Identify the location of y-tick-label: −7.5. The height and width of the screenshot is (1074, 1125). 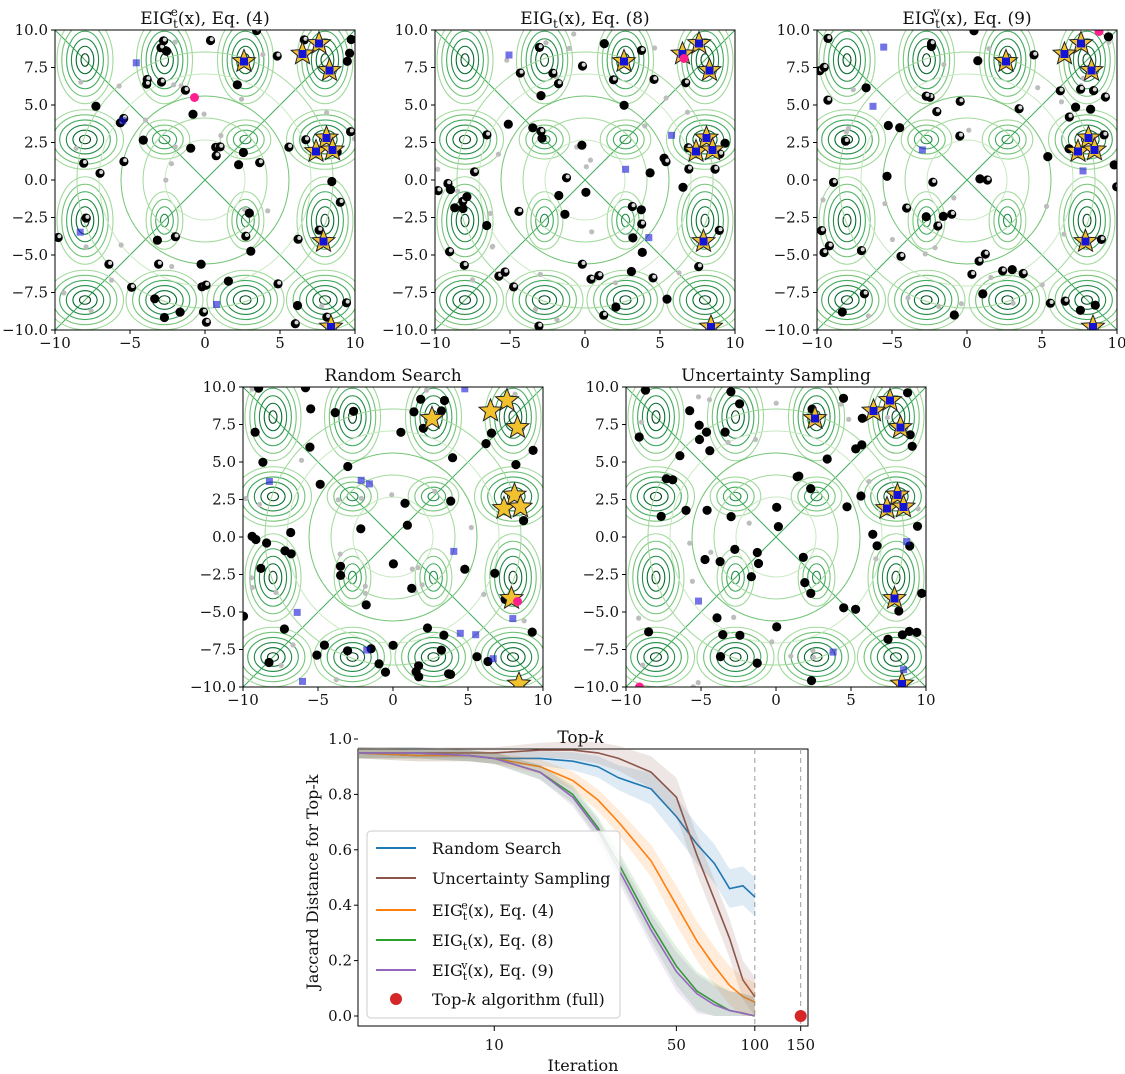
(30, 293).